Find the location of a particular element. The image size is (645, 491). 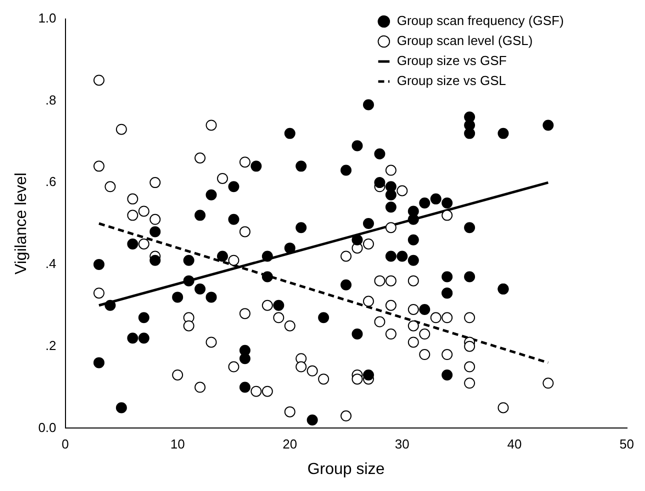

legend-label: Group size vs GSF is located at coordinates (451, 60).